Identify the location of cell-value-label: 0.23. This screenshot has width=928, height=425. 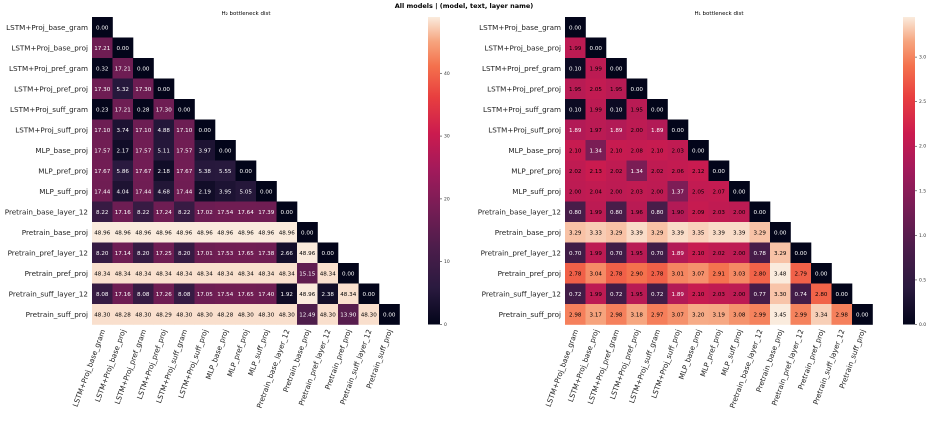
(102, 110).